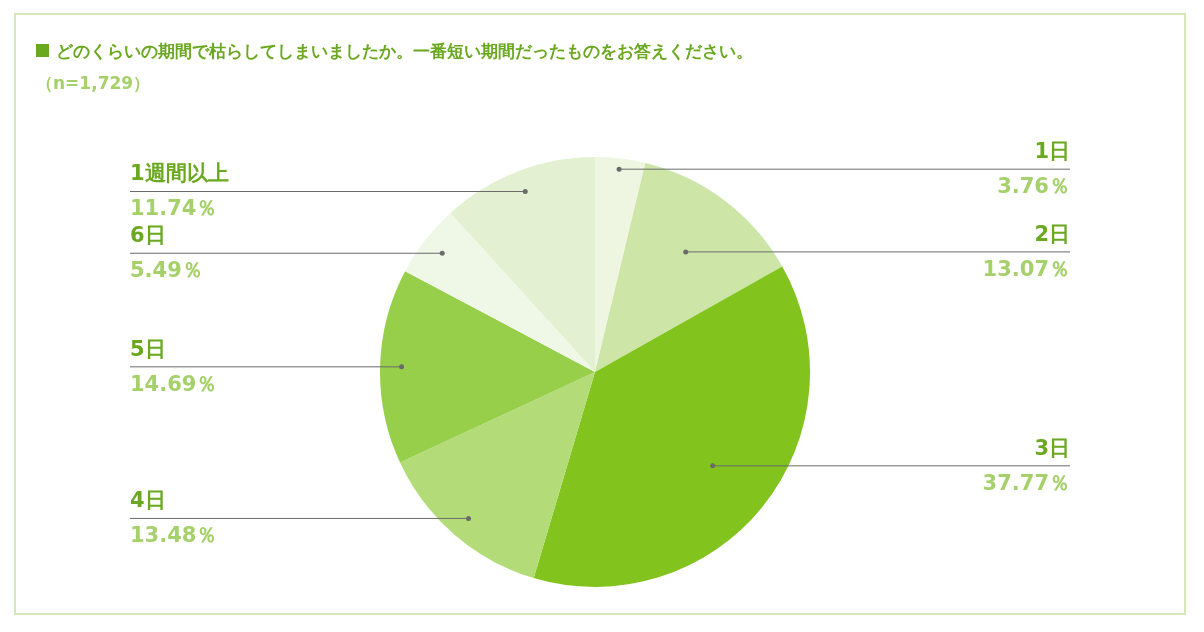  I want to click on slice-label: 2日, so click(1052, 233).